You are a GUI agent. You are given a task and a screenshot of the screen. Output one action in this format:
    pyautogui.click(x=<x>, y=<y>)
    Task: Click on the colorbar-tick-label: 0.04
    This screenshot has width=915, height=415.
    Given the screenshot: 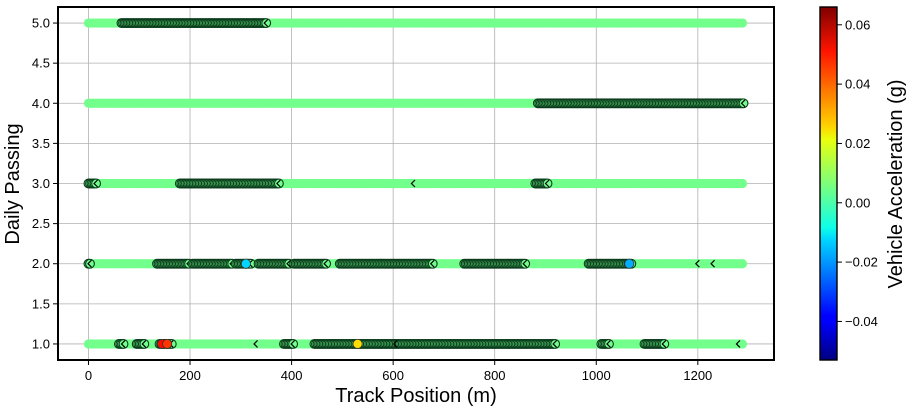 What is the action you would take?
    pyautogui.click(x=857, y=84)
    